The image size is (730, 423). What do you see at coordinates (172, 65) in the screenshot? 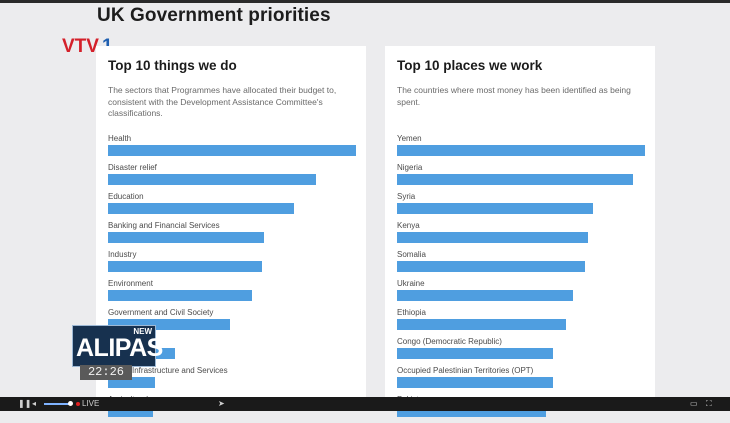
I see `left-panel-heading: Top 10 things we do` at bounding box center [172, 65].